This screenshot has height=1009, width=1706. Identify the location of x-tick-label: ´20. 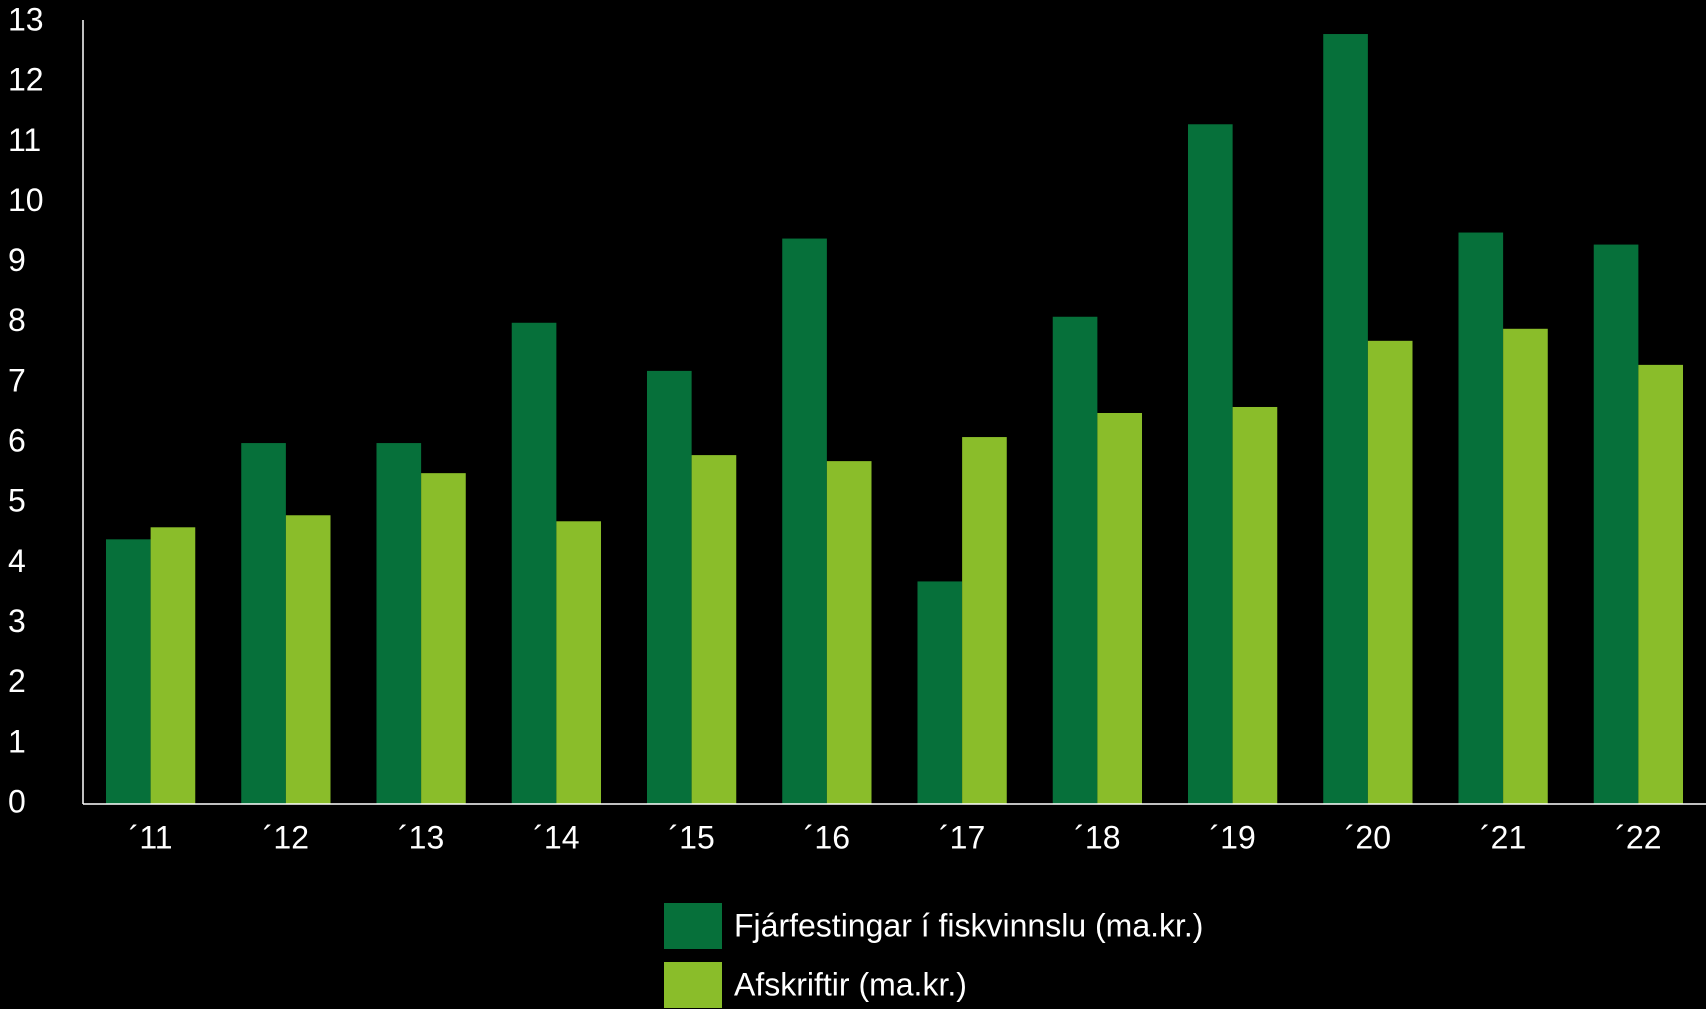
(1368, 837).